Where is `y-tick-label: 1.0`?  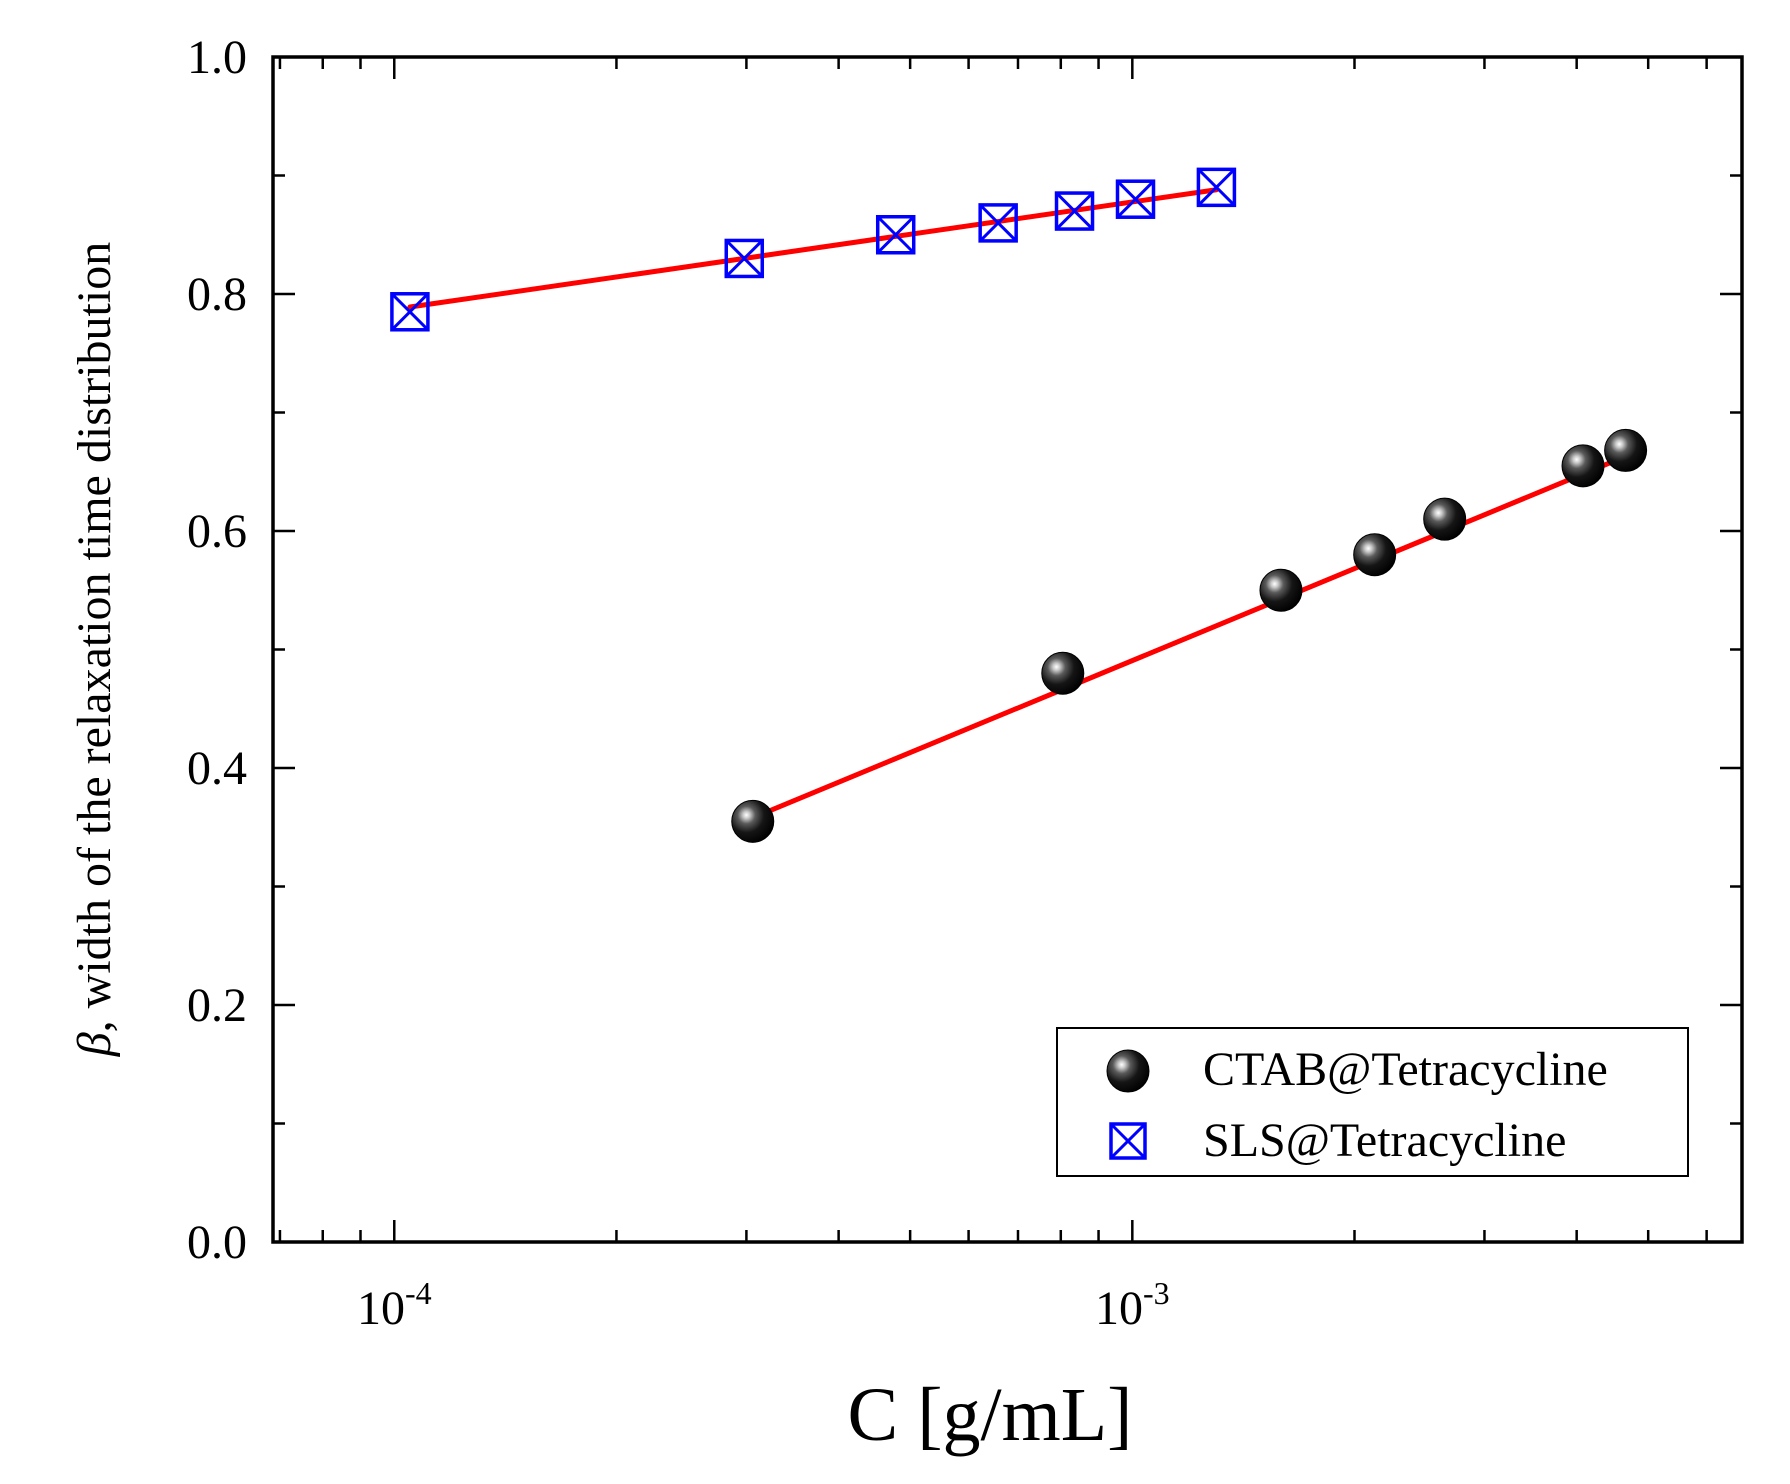
y-tick-label: 1.0 is located at coordinates (217, 57).